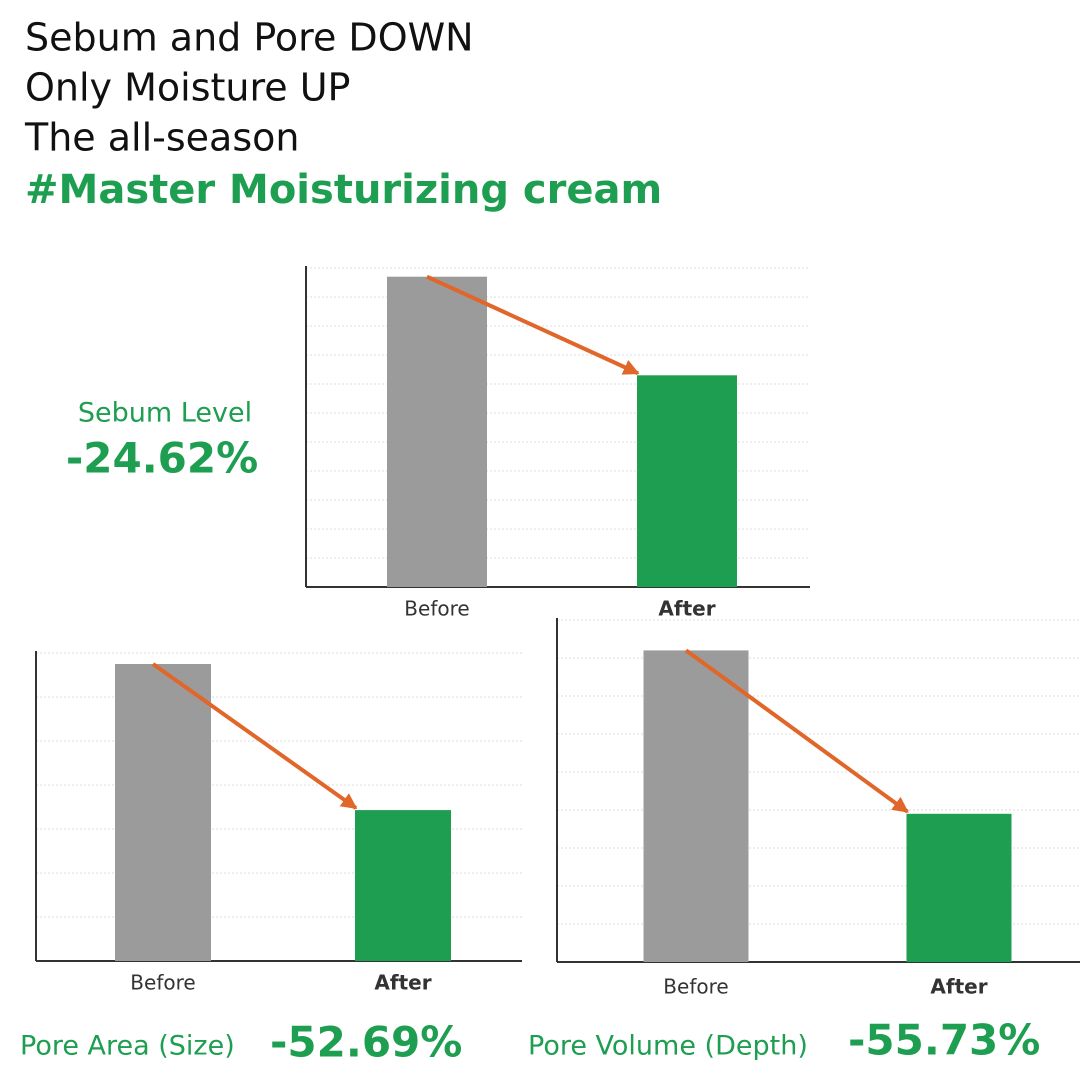 The width and height of the screenshot is (1080, 1080). What do you see at coordinates (187, 88) in the screenshot?
I see `headline: Only Moisture UP` at bounding box center [187, 88].